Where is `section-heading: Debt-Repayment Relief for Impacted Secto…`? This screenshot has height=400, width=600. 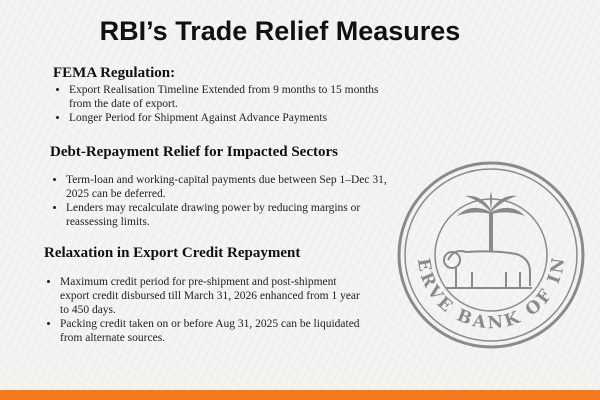 section-heading: Debt-Repayment Relief for Impacted Secto… is located at coordinates (194, 152).